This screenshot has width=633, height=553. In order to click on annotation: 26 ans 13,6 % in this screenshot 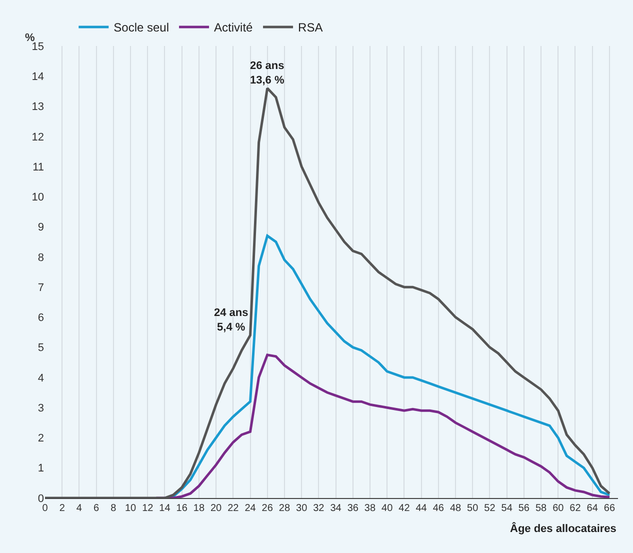, I will do `click(267, 73)`.